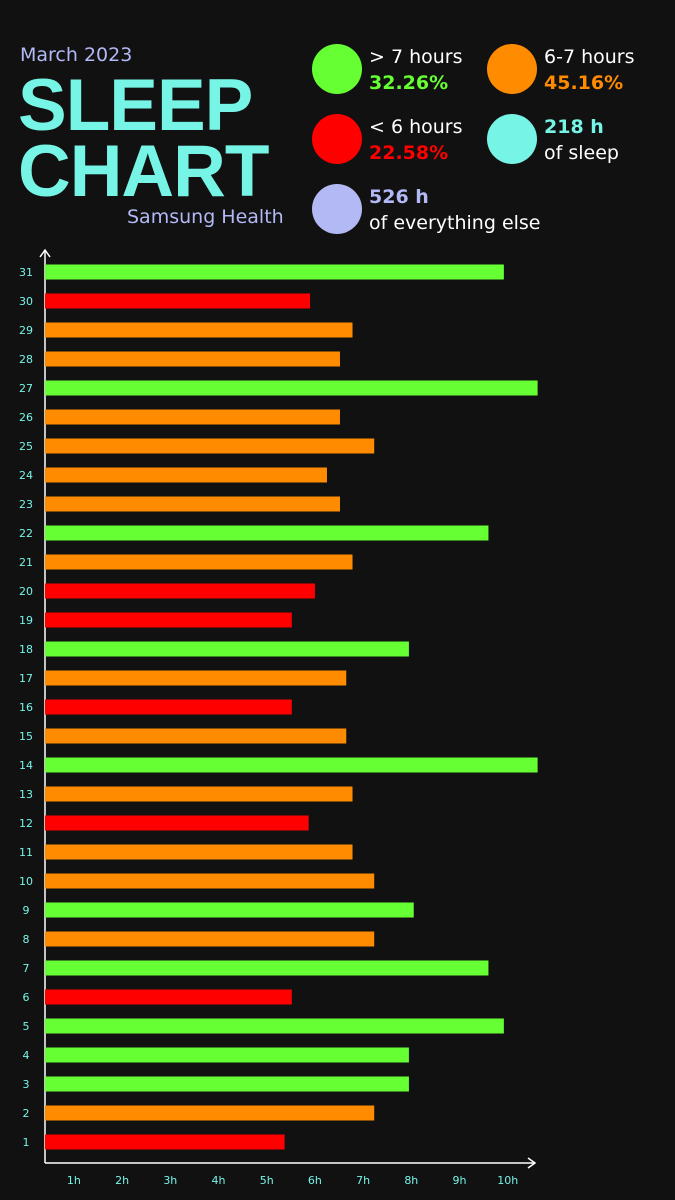 Image resolution: width=675 pixels, height=1200 pixels. What do you see at coordinates (26, 736) in the screenshot?
I see `y-tick-label: 15` at bounding box center [26, 736].